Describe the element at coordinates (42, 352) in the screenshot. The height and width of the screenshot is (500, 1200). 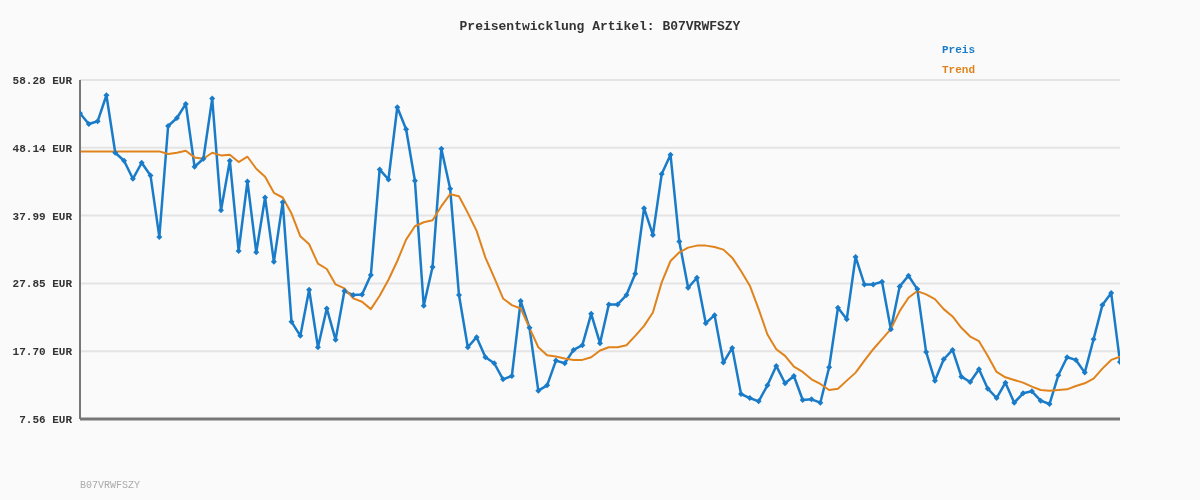
I see `y-tick-label: 17.70 EUR` at that location.